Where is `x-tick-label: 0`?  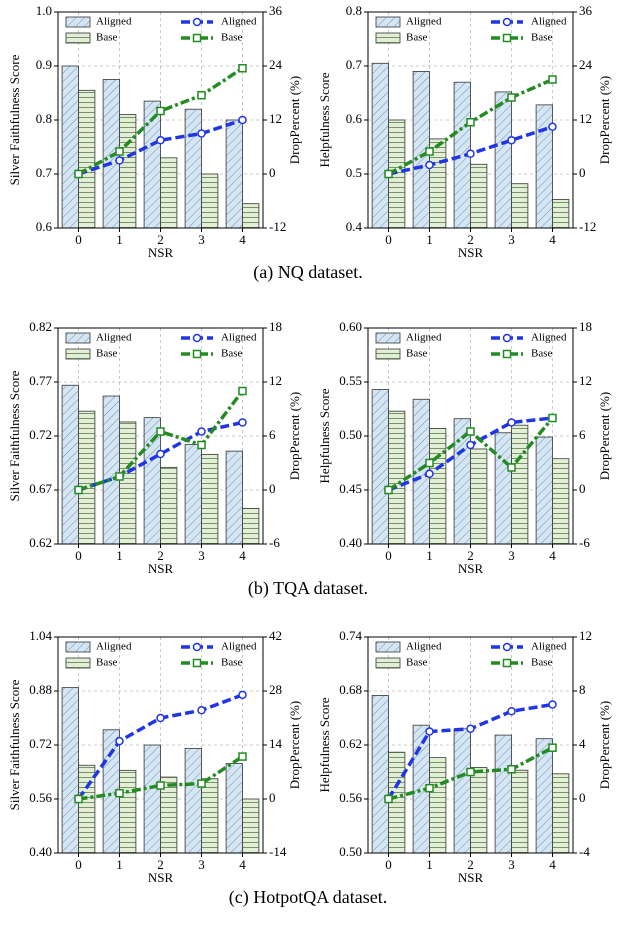 x-tick-label: 0 is located at coordinates (388, 239).